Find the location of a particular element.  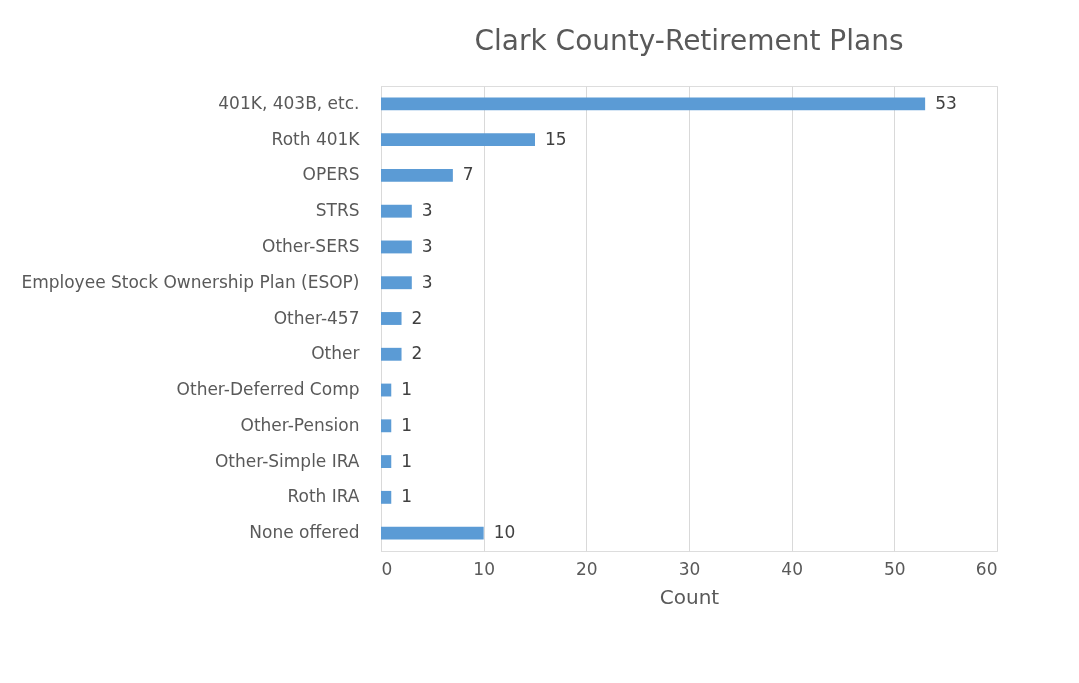

y-tick-label: OPERS is located at coordinates (331, 174).